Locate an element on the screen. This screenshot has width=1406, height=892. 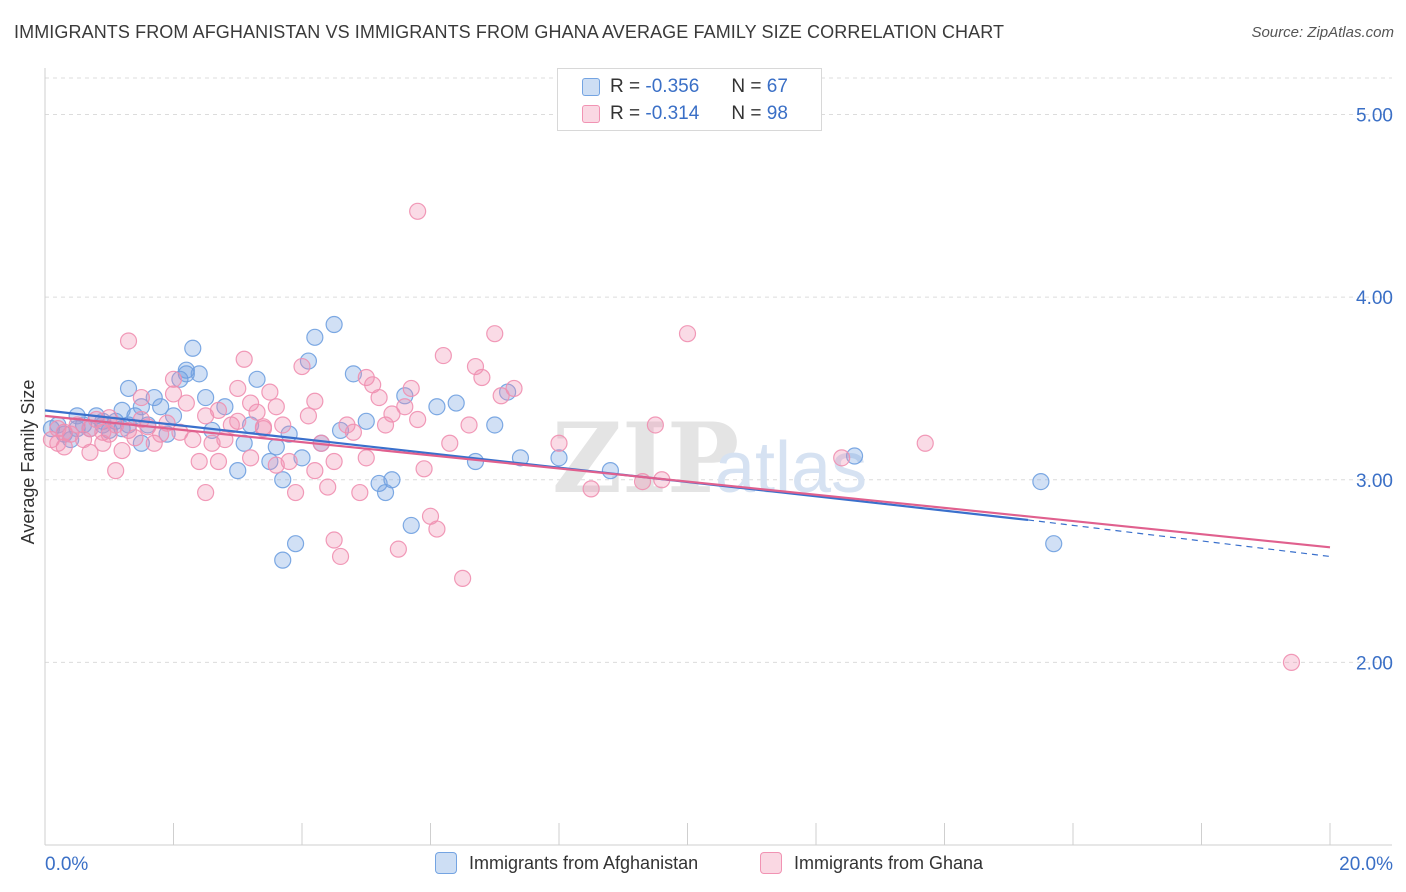
legend-swatch-ghana is located at coordinates (591, 114).